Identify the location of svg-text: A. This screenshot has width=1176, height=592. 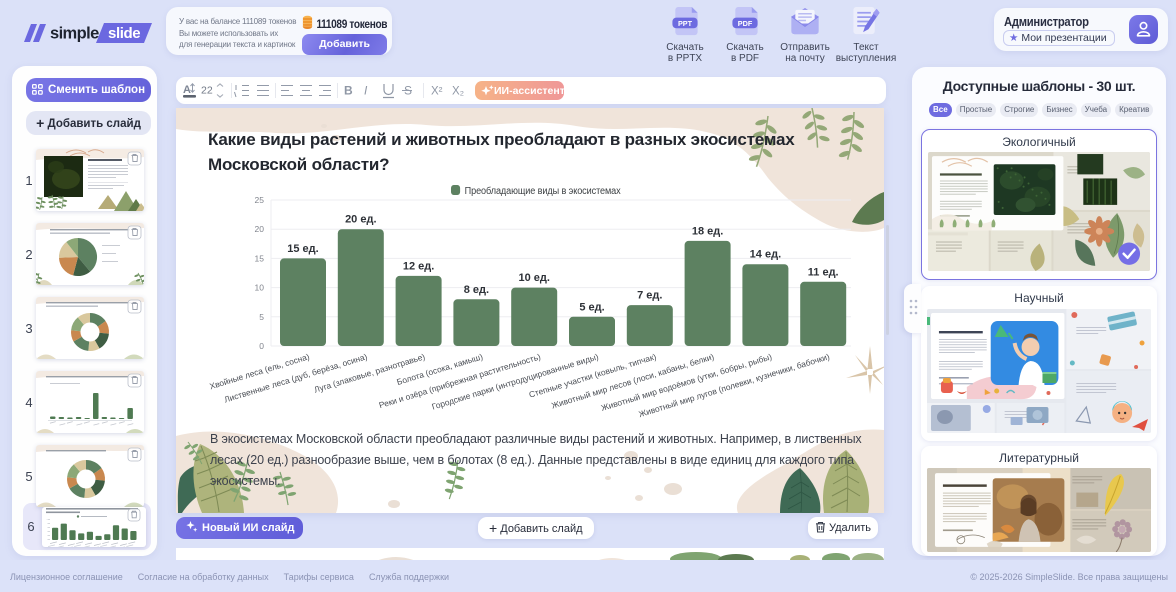
(187, 90).